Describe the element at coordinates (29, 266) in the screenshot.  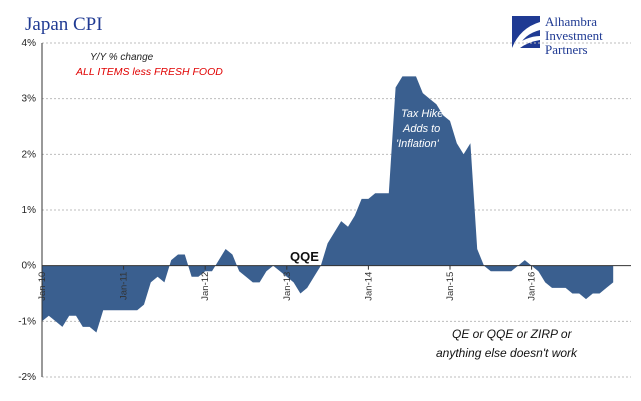
I see `y-tick-label: 0%` at that location.